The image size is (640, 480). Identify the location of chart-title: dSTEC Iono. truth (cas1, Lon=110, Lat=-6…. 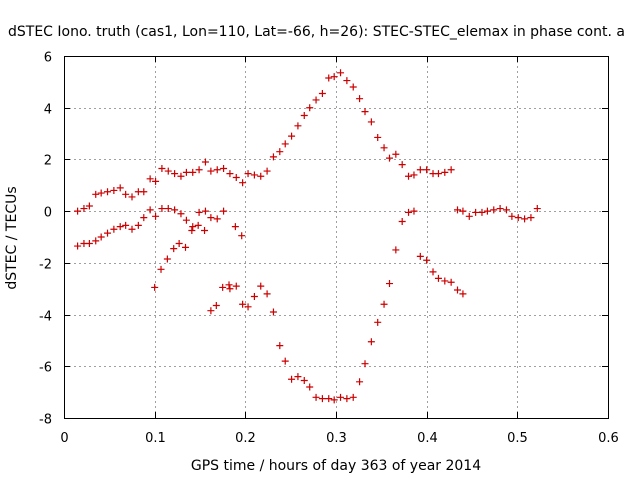
(316, 32).